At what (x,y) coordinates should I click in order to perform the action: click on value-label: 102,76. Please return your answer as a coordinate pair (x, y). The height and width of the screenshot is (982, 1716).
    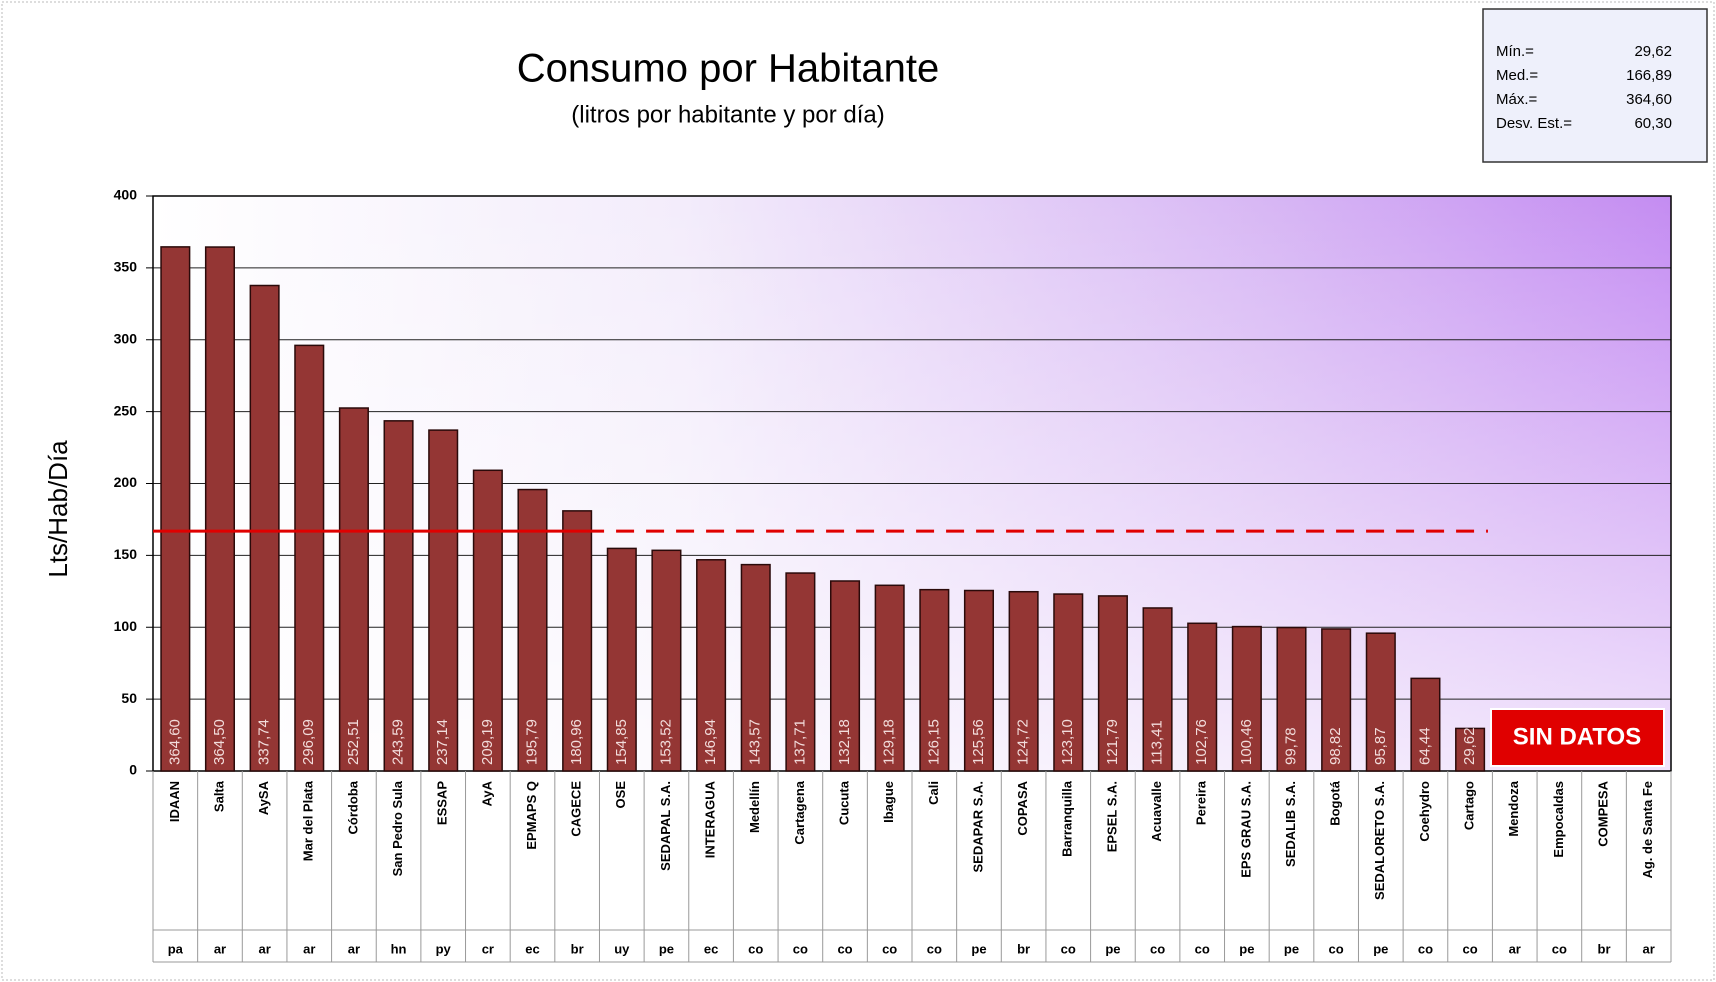
    Looking at the image, I should click on (1201, 742).